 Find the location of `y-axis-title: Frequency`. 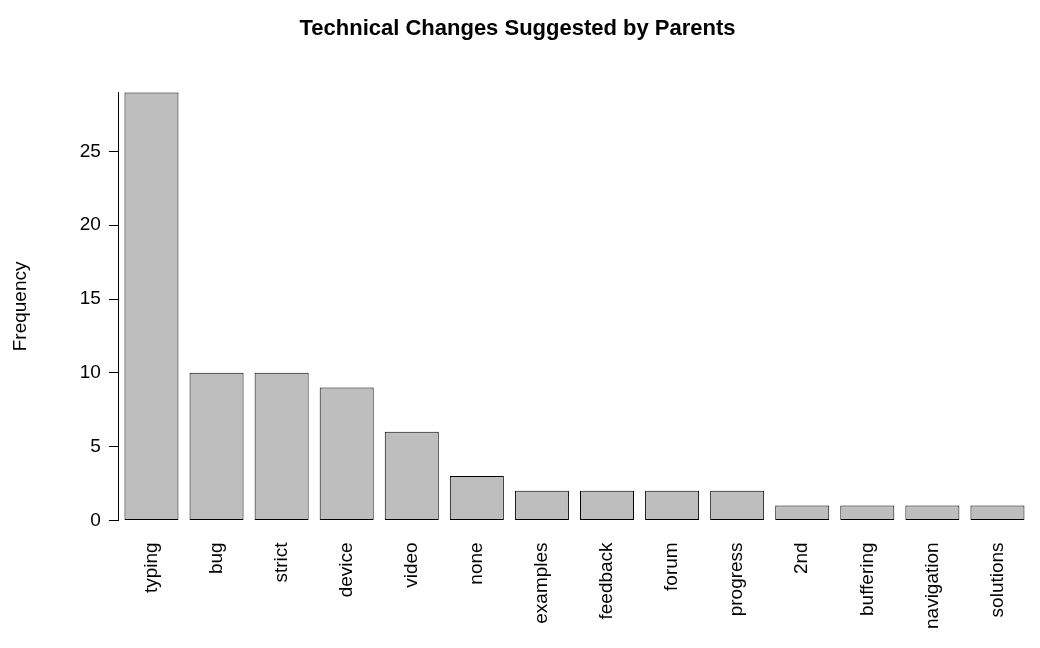

y-axis-title: Frequency is located at coordinates (19, 306).